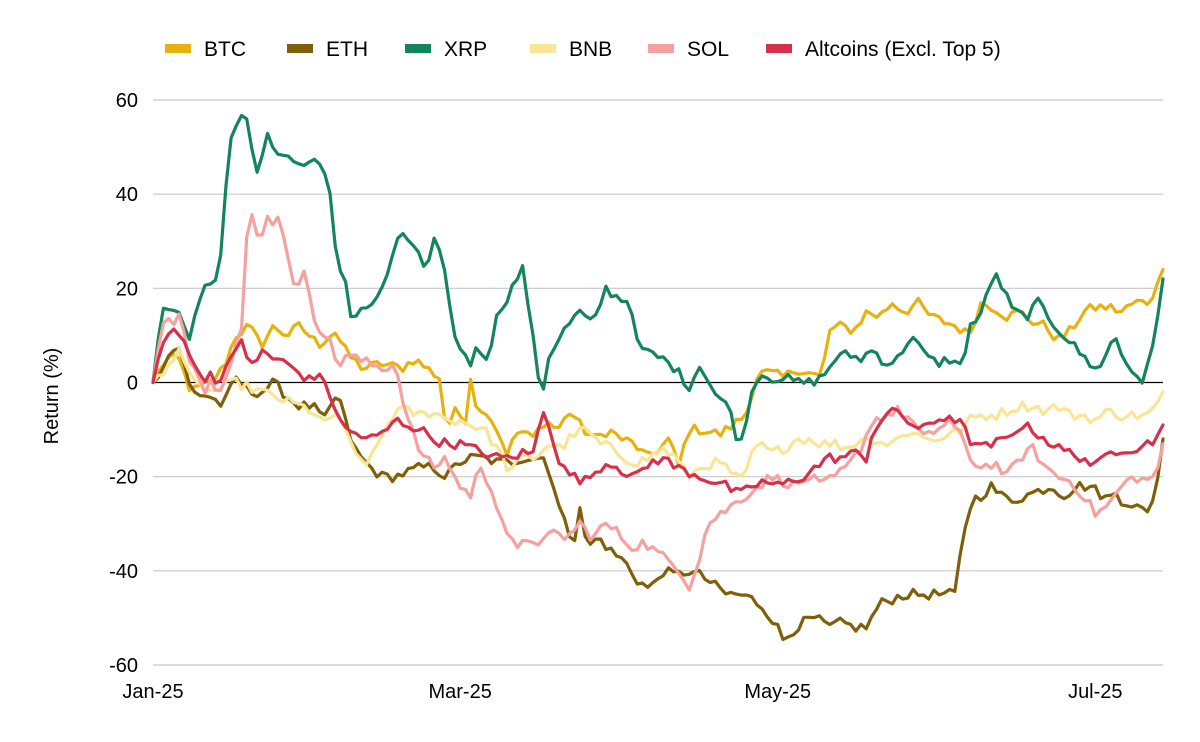 This screenshot has height=742, width=1200. I want to click on x-tick-label: Jul-25, so click(1095, 692).